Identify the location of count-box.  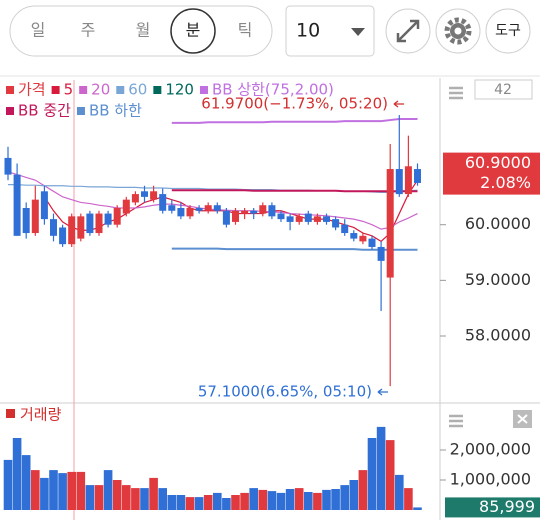
(503, 89).